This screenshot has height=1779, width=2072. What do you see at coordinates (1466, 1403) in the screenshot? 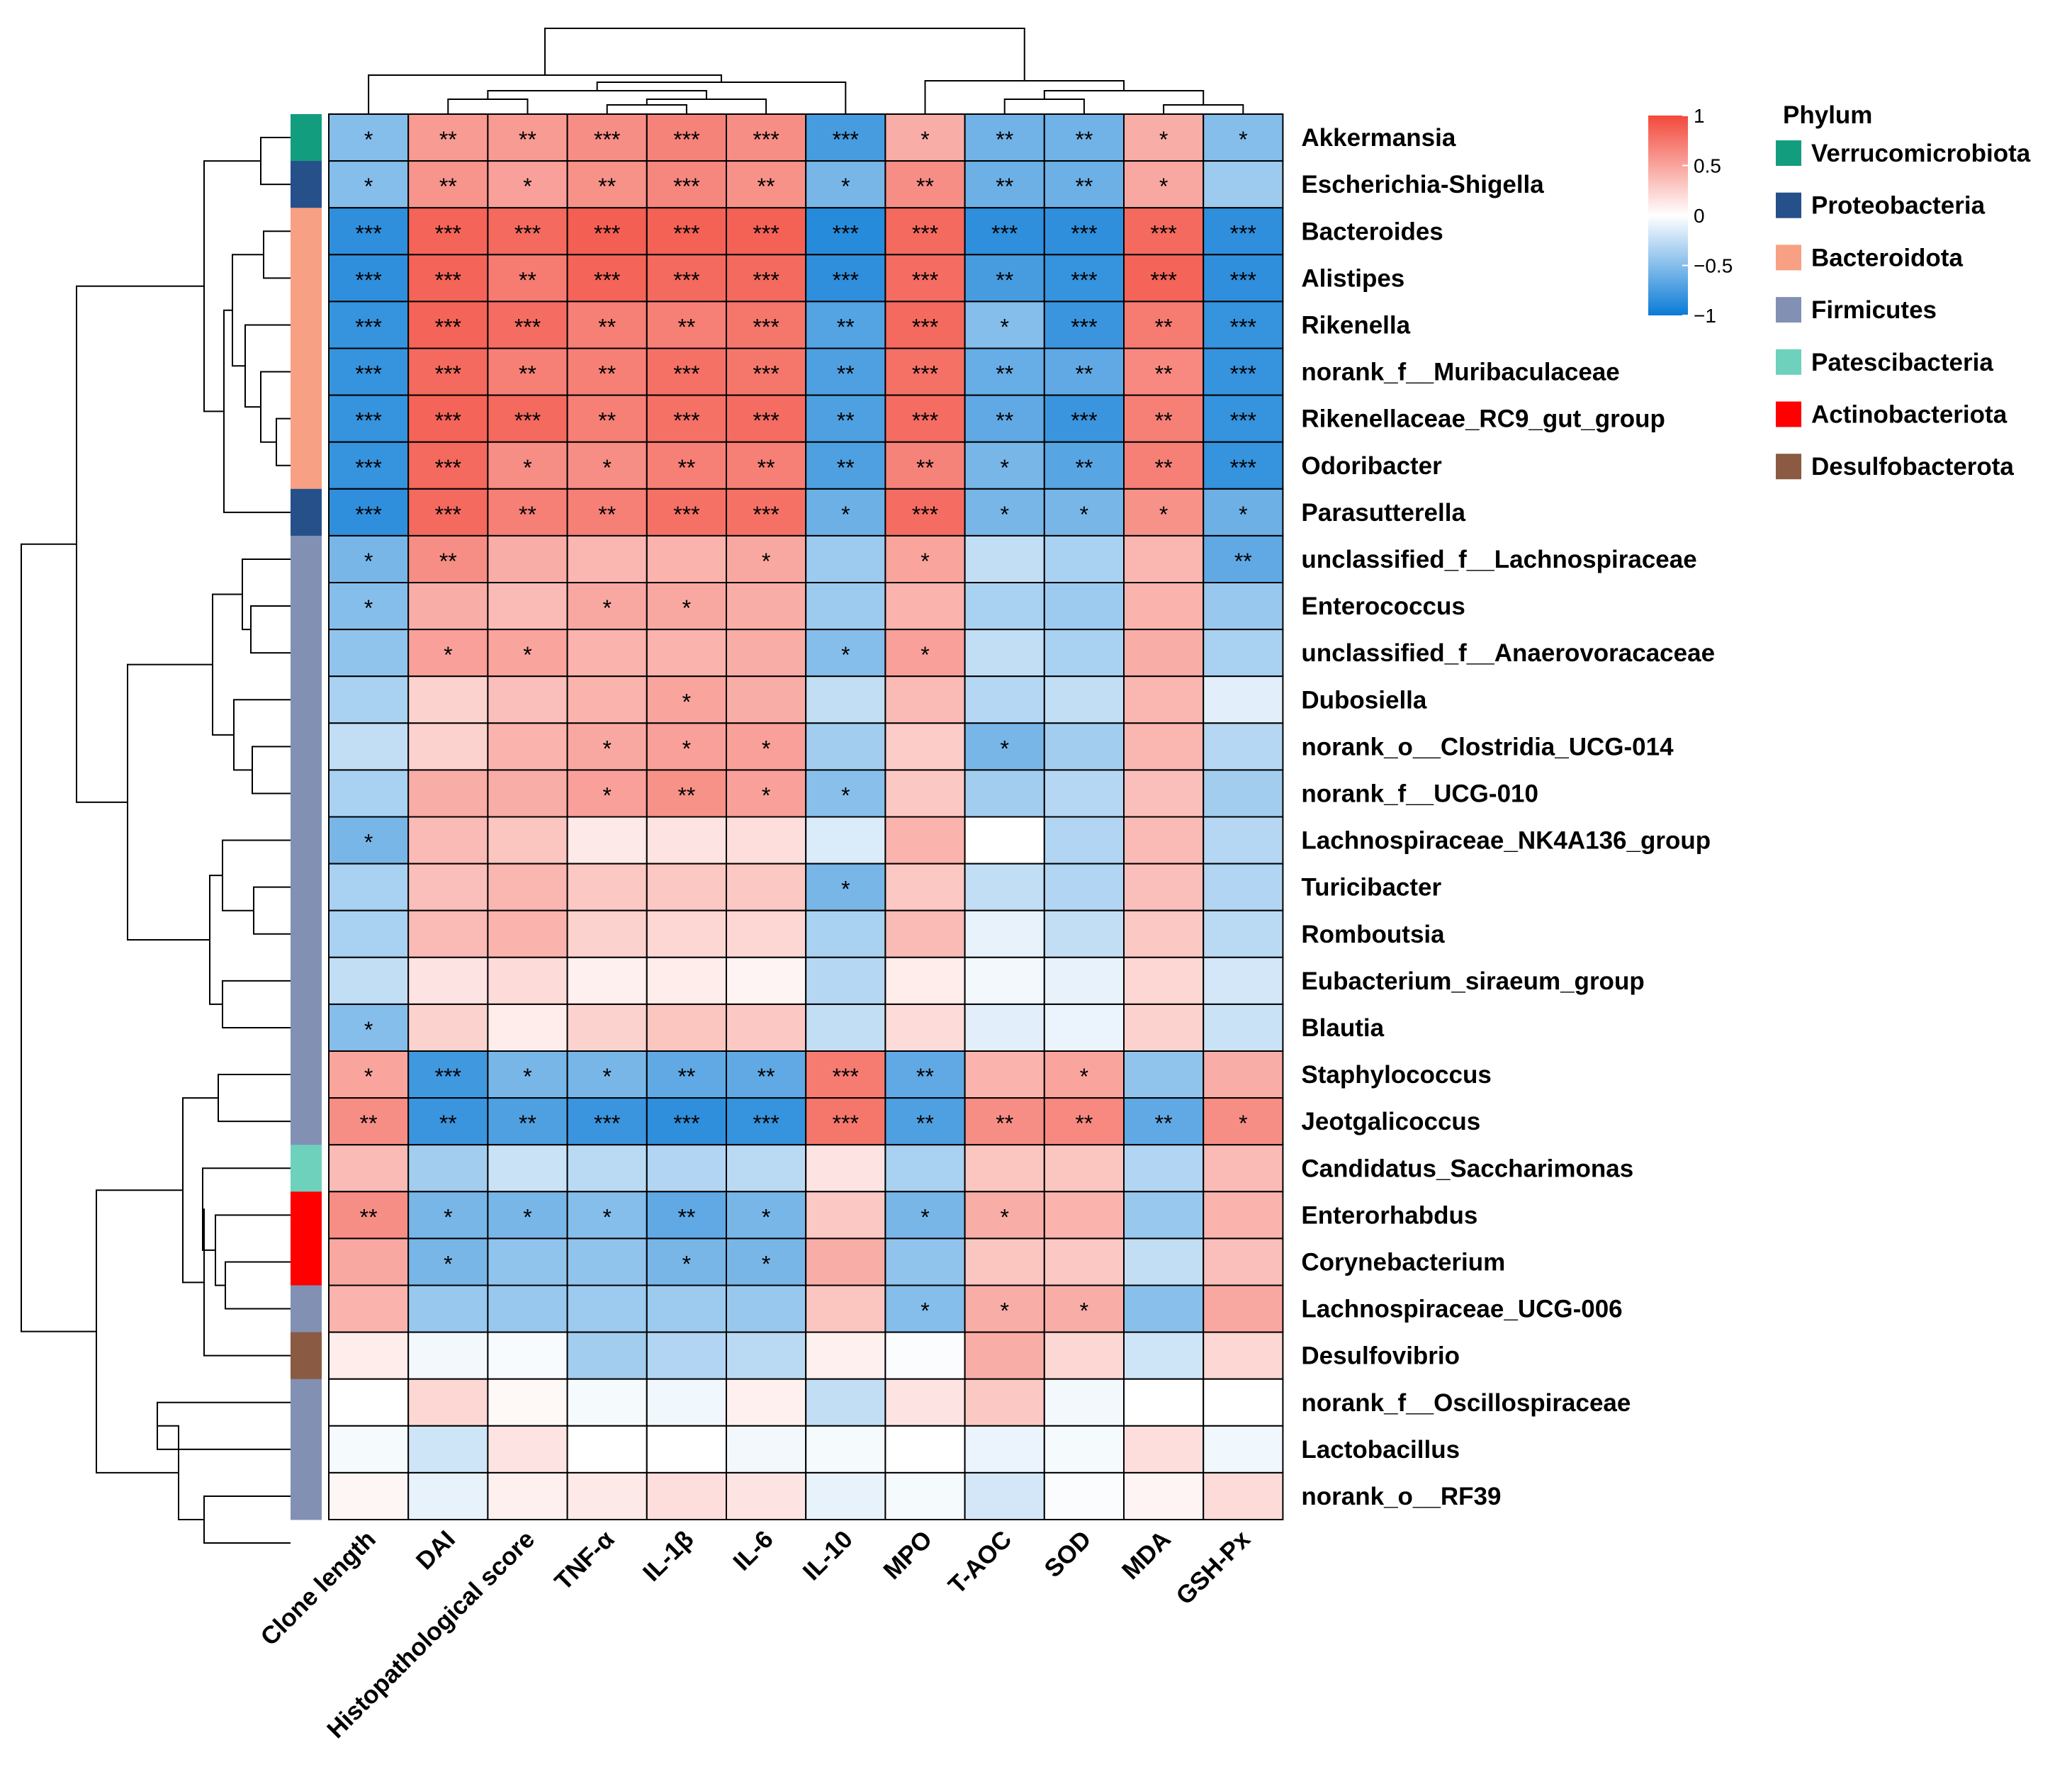
I see `row-label: norank_f__Oscillospiraceae` at bounding box center [1466, 1403].